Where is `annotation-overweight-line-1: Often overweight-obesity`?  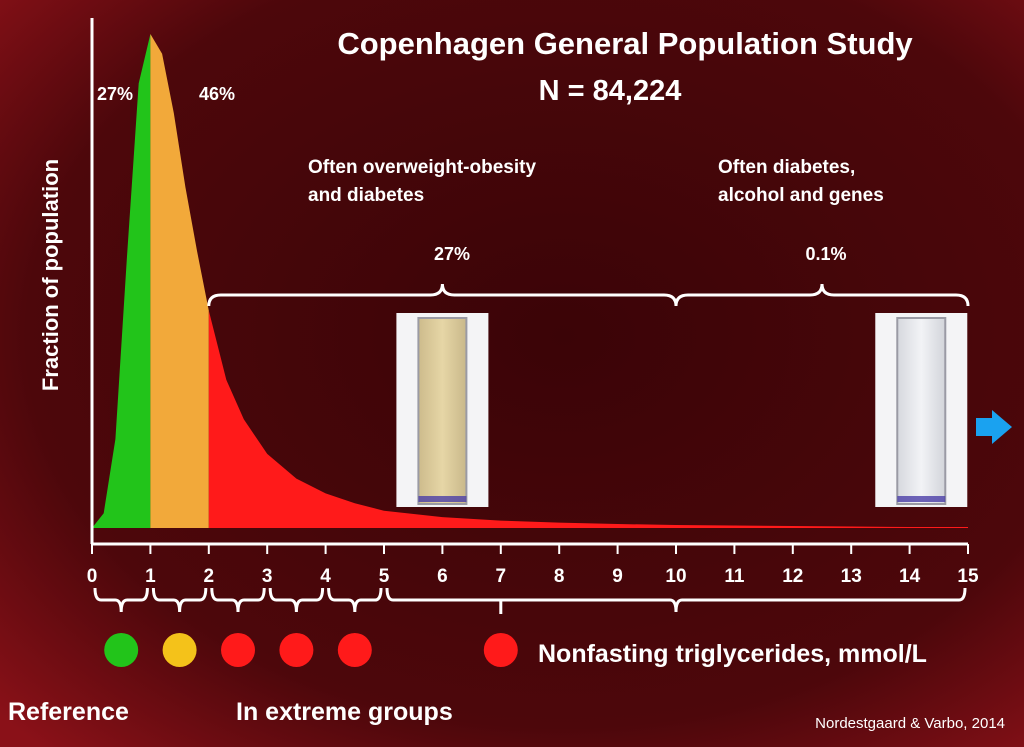
annotation-overweight-line-1: Often overweight-obesity is located at coordinates (422, 167).